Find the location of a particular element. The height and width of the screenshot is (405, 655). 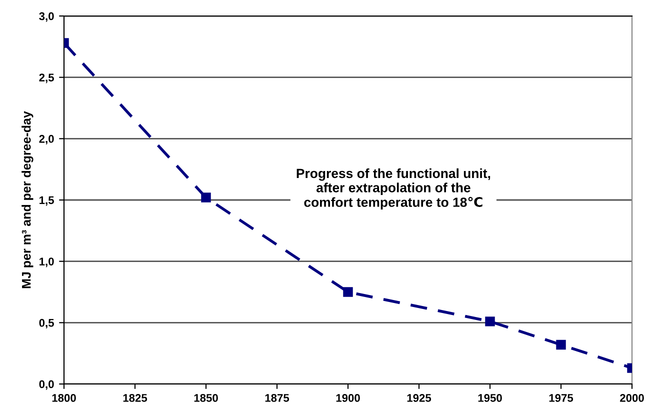

x-tick-label: 1925 is located at coordinates (419, 398).